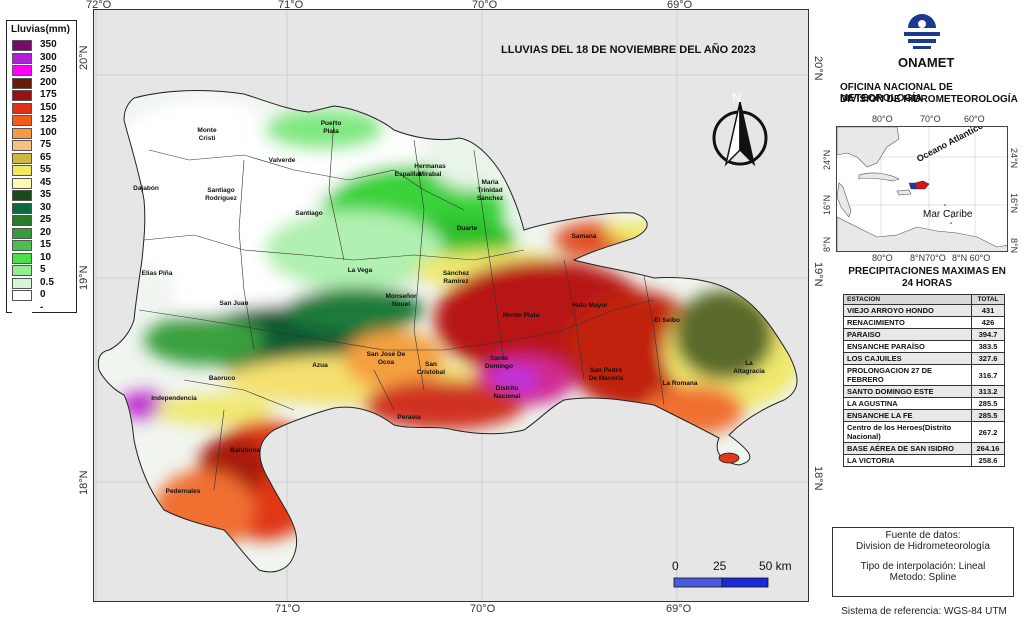 The width and height of the screenshot is (1024, 623). I want to click on province-label: Monte, so click(207, 130).